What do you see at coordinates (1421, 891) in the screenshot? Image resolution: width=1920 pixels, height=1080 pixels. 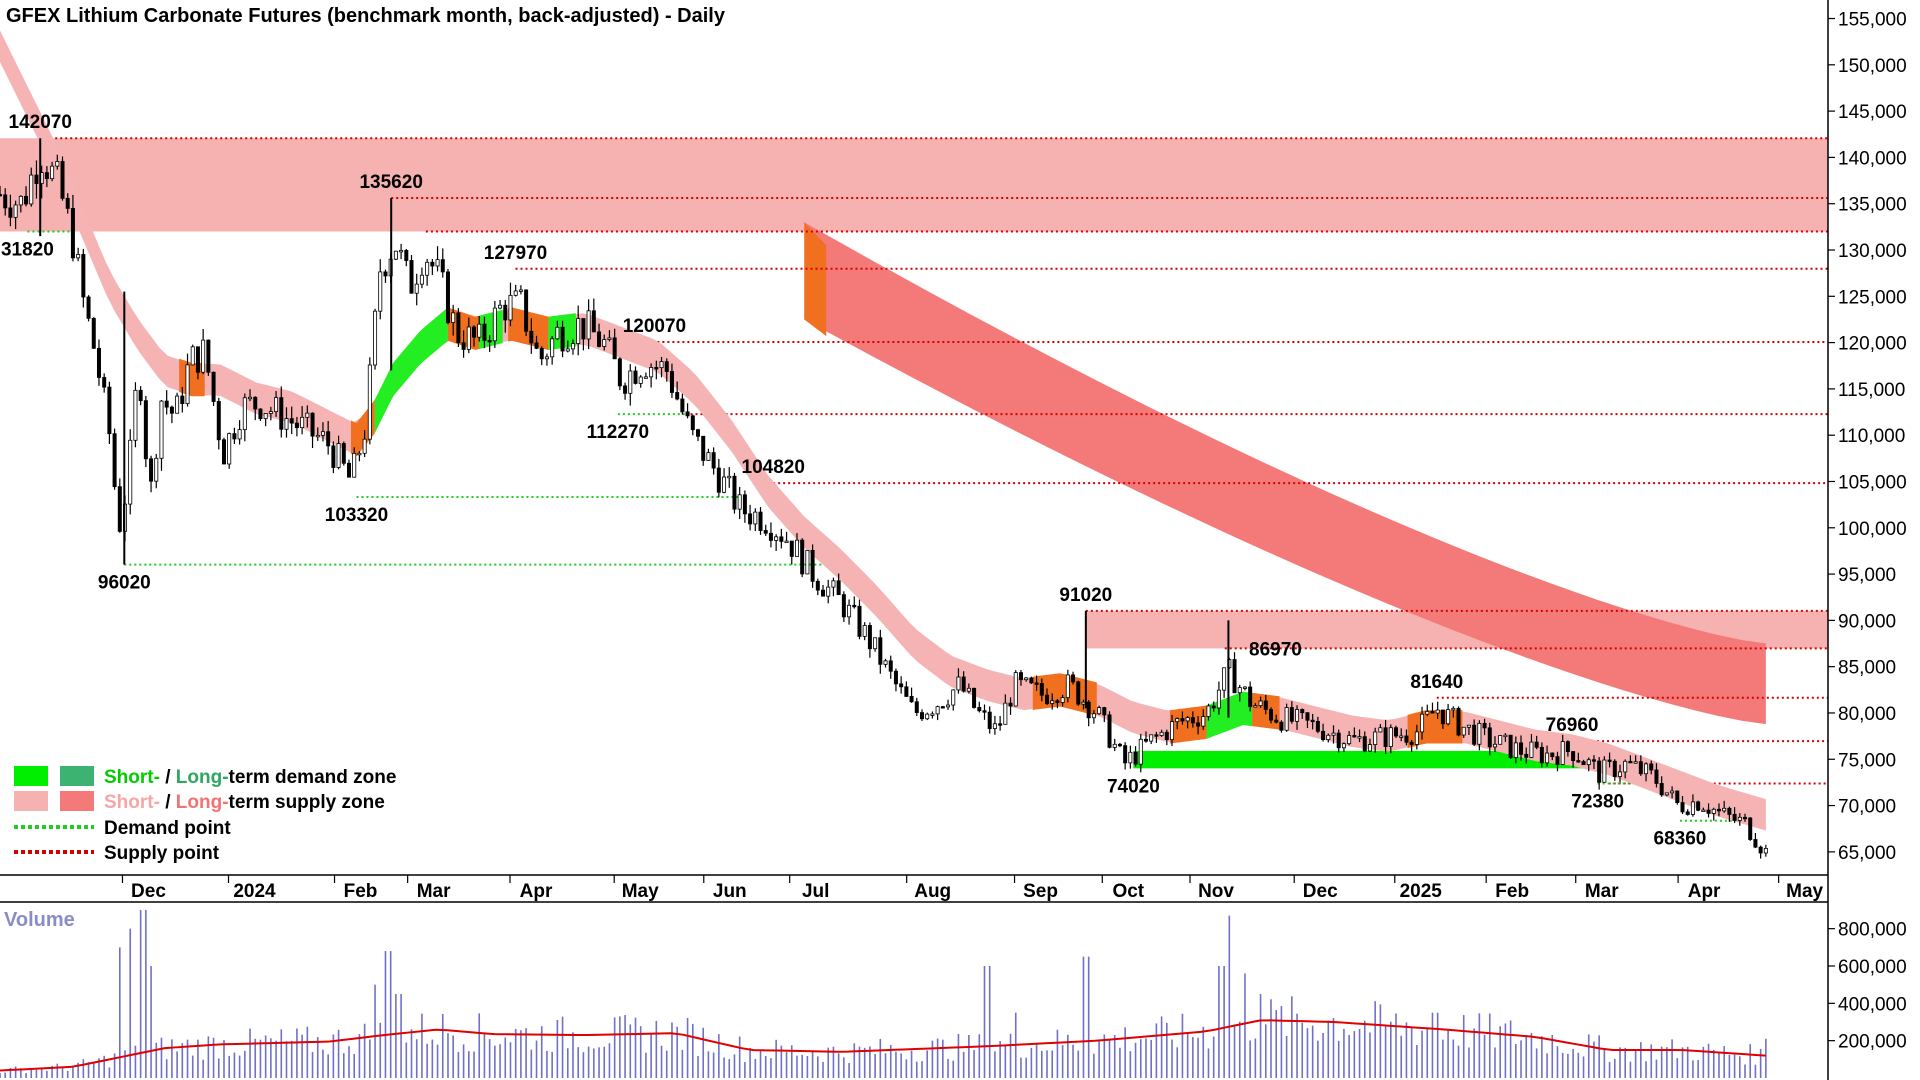 I see `month-label: 2025` at bounding box center [1421, 891].